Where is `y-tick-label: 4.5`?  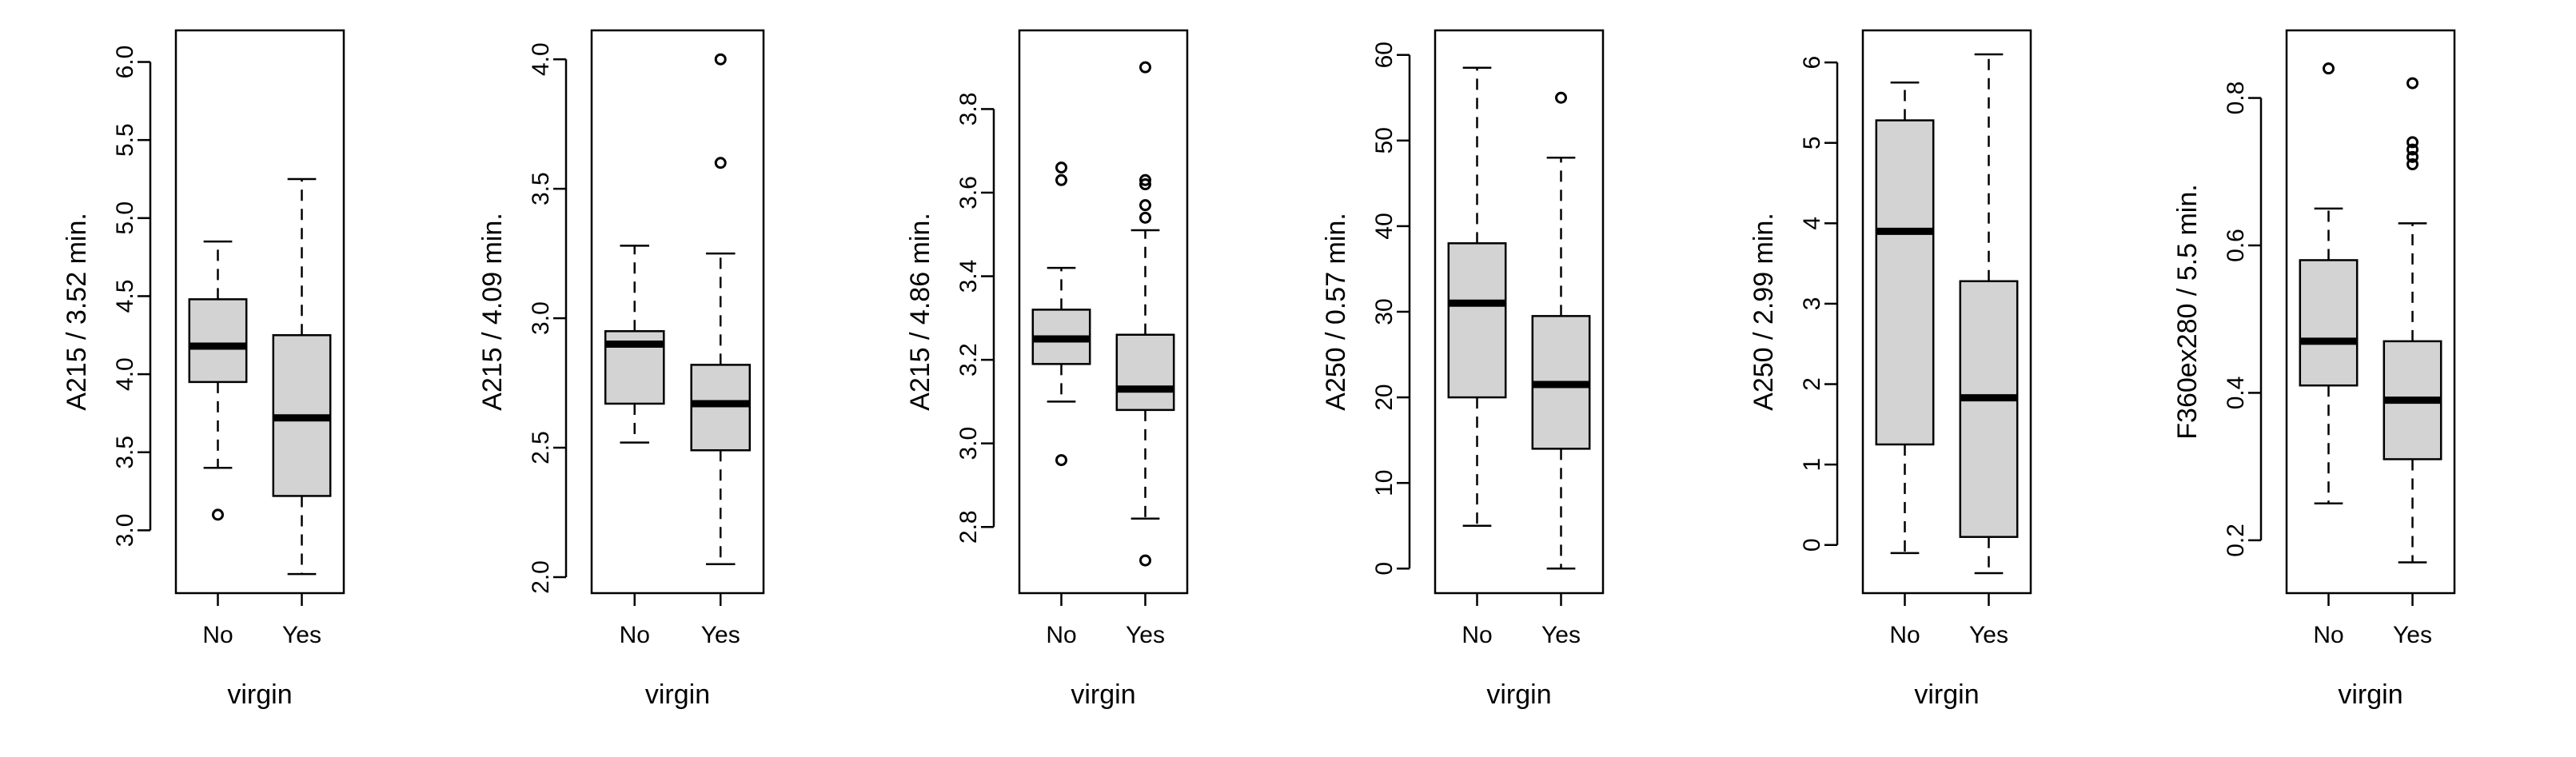 y-tick-label: 4.5 is located at coordinates (125, 296).